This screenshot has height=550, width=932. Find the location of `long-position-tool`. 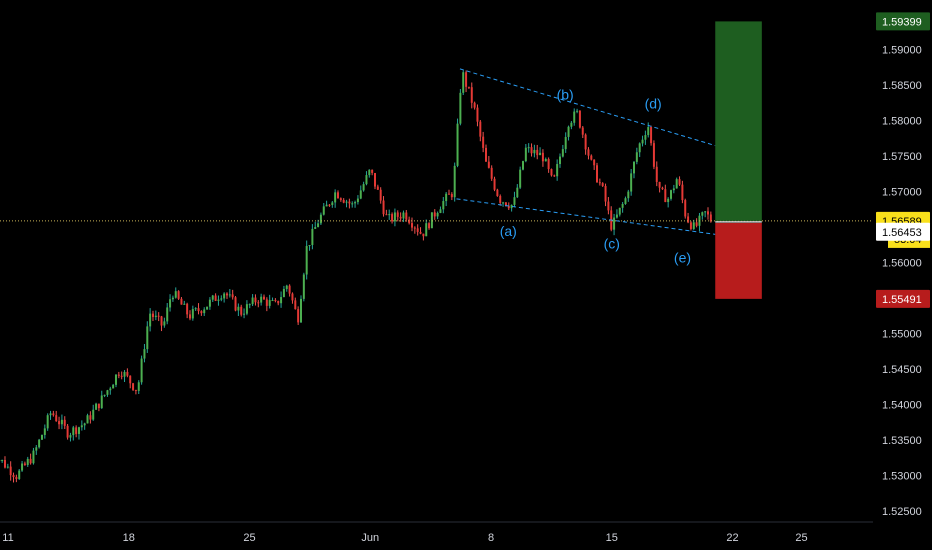

long-position-tool is located at coordinates (738, 160).